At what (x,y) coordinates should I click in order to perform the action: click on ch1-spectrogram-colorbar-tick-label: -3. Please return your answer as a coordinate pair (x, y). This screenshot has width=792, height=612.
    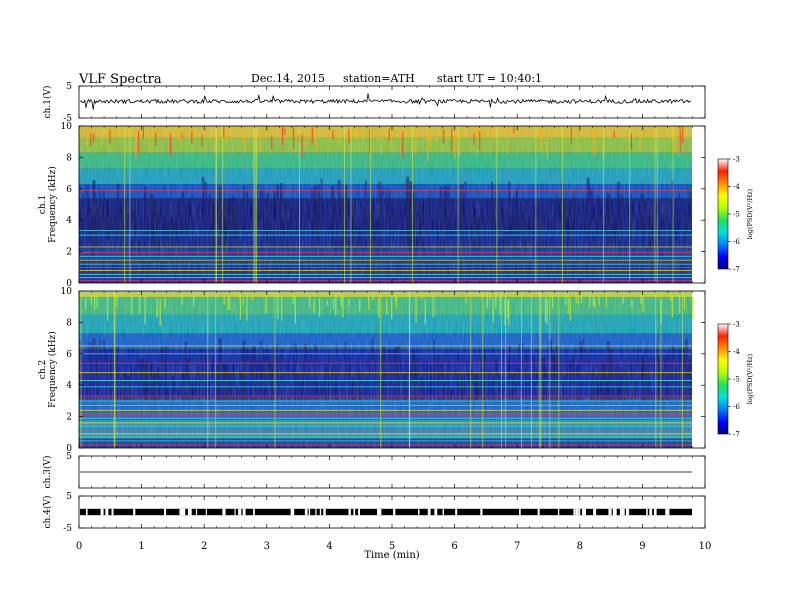
    Looking at the image, I should click on (736, 160).